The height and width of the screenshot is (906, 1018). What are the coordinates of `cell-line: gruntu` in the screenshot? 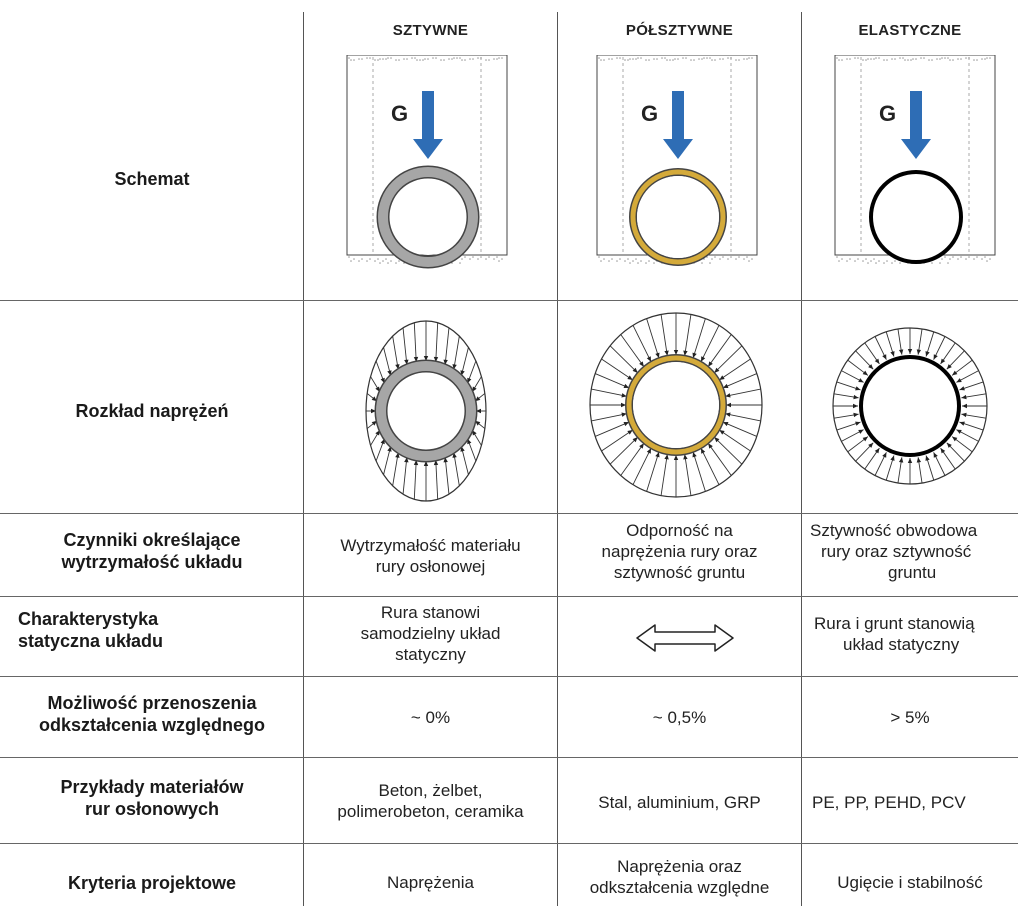 It's located at (912, 572).